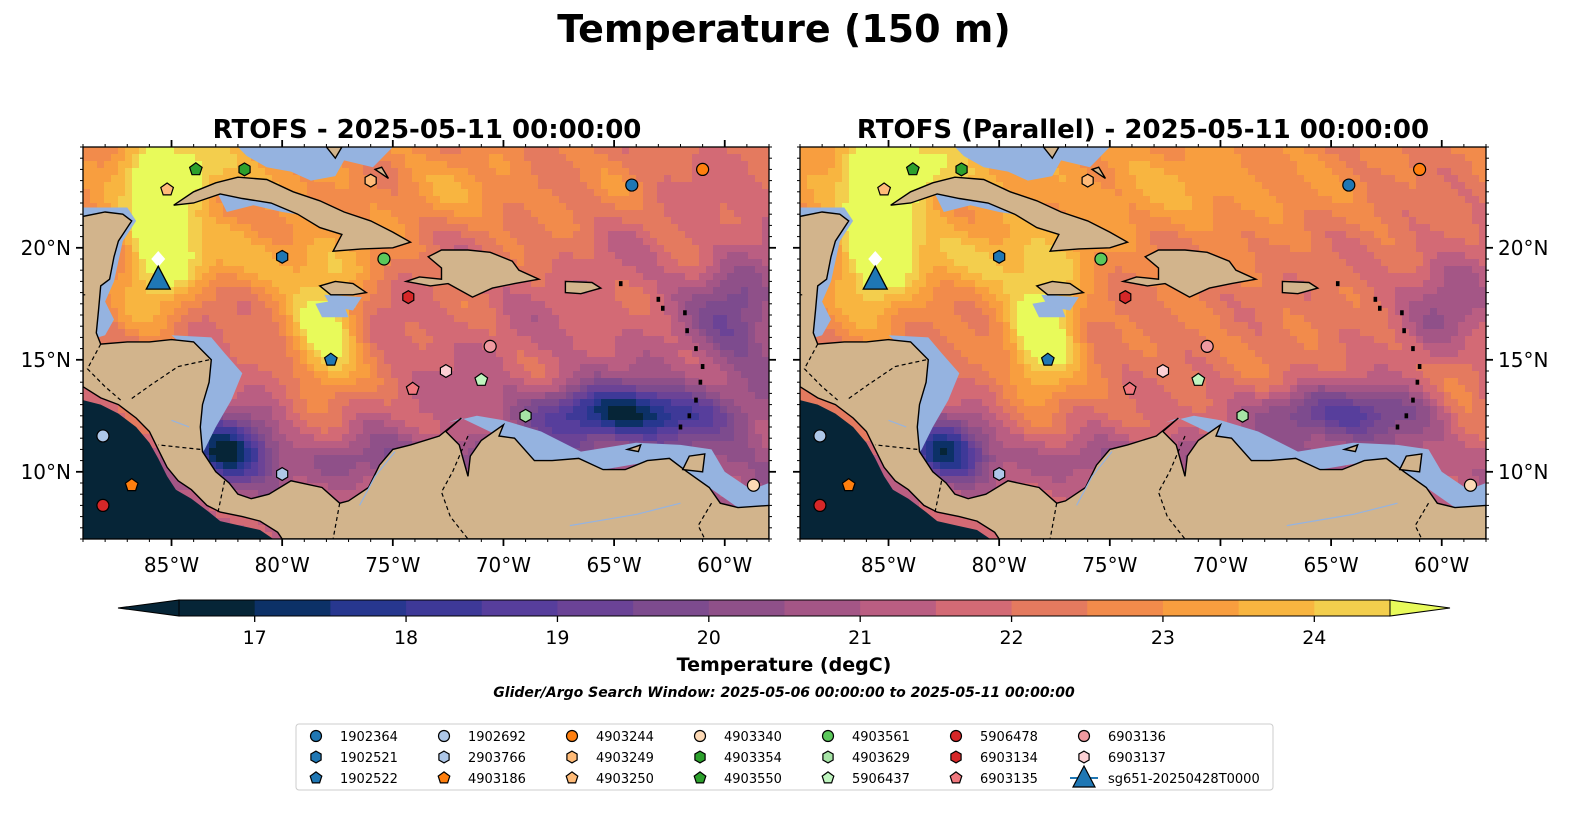  What do you see at coordinates (613, 565) in the screenshot?
I see `lon-tick-label: 65°W` at bounding box center [613, 565].